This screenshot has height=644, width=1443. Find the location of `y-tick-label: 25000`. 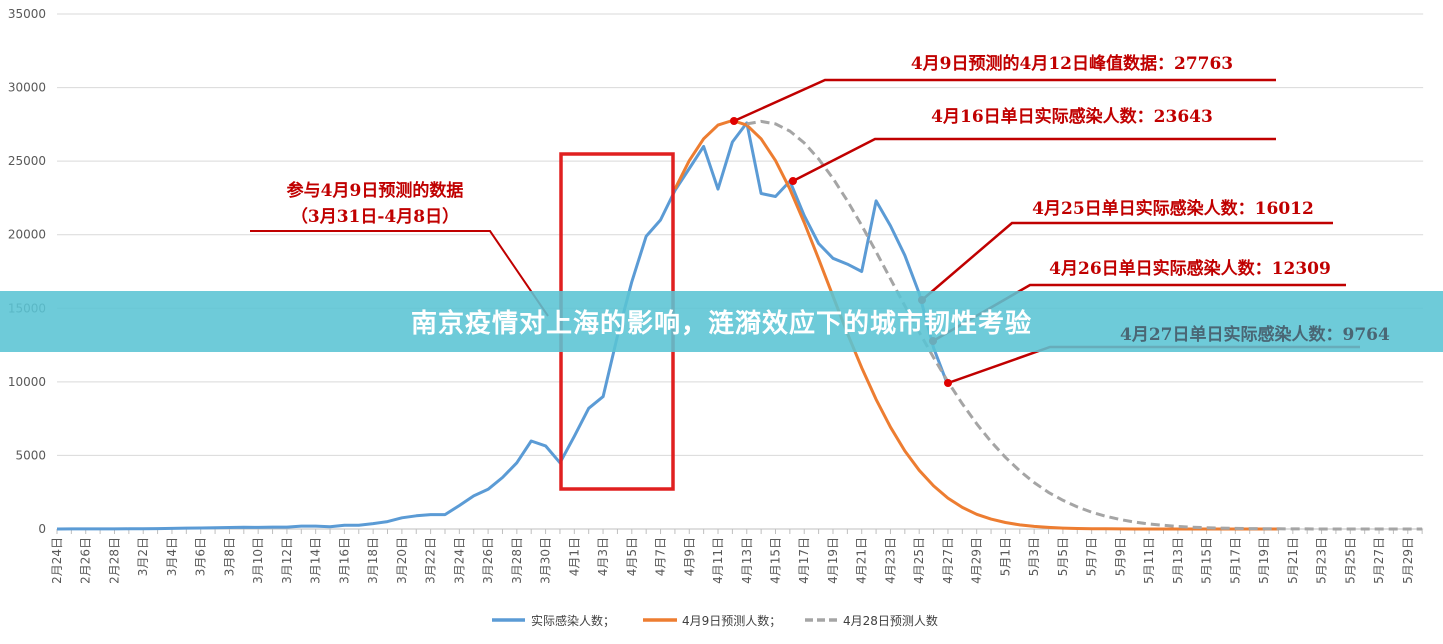

y-tick-label: 25000 is located at coordinates (27, 161).